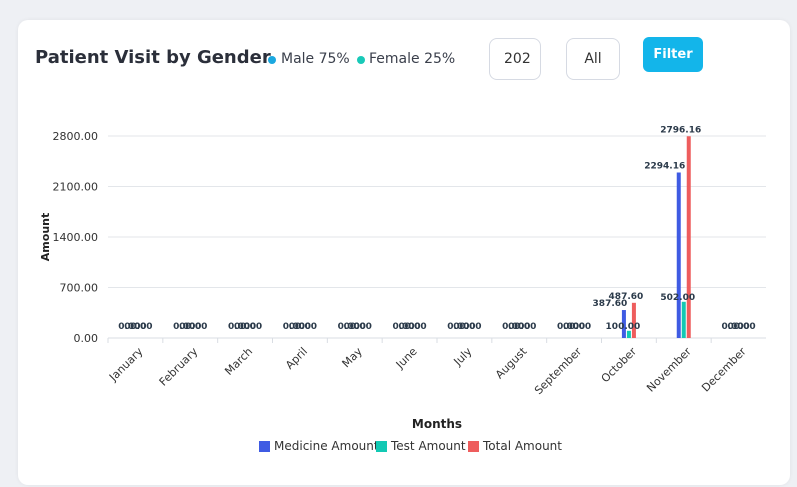 The image size is (797, 487). I want to click on y-tick-label: 700.00, so click(79, 288).